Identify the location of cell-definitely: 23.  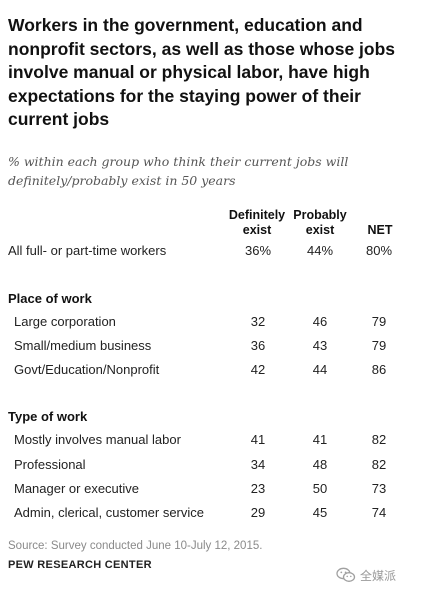
(258, 488).